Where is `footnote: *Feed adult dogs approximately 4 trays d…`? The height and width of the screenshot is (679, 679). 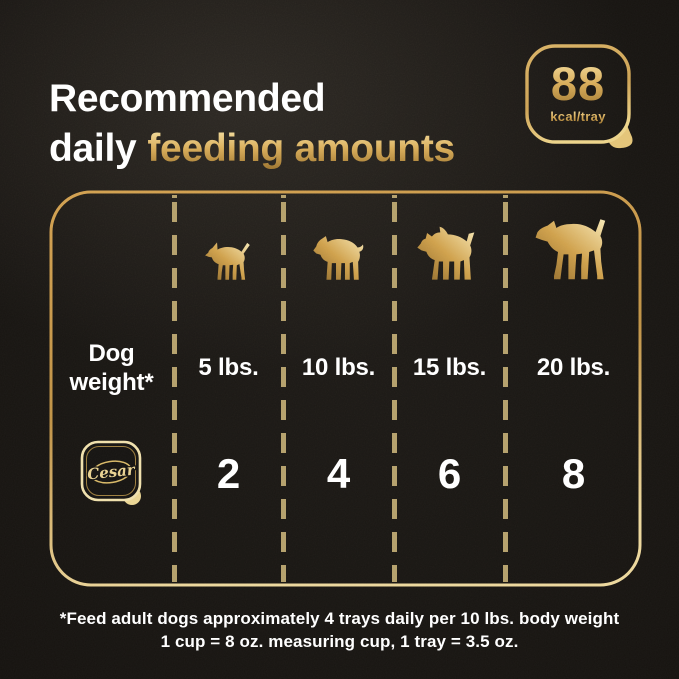
footnote: *Feed adult dogs approximately 4 trays d… is located at coordinates (339, 630).